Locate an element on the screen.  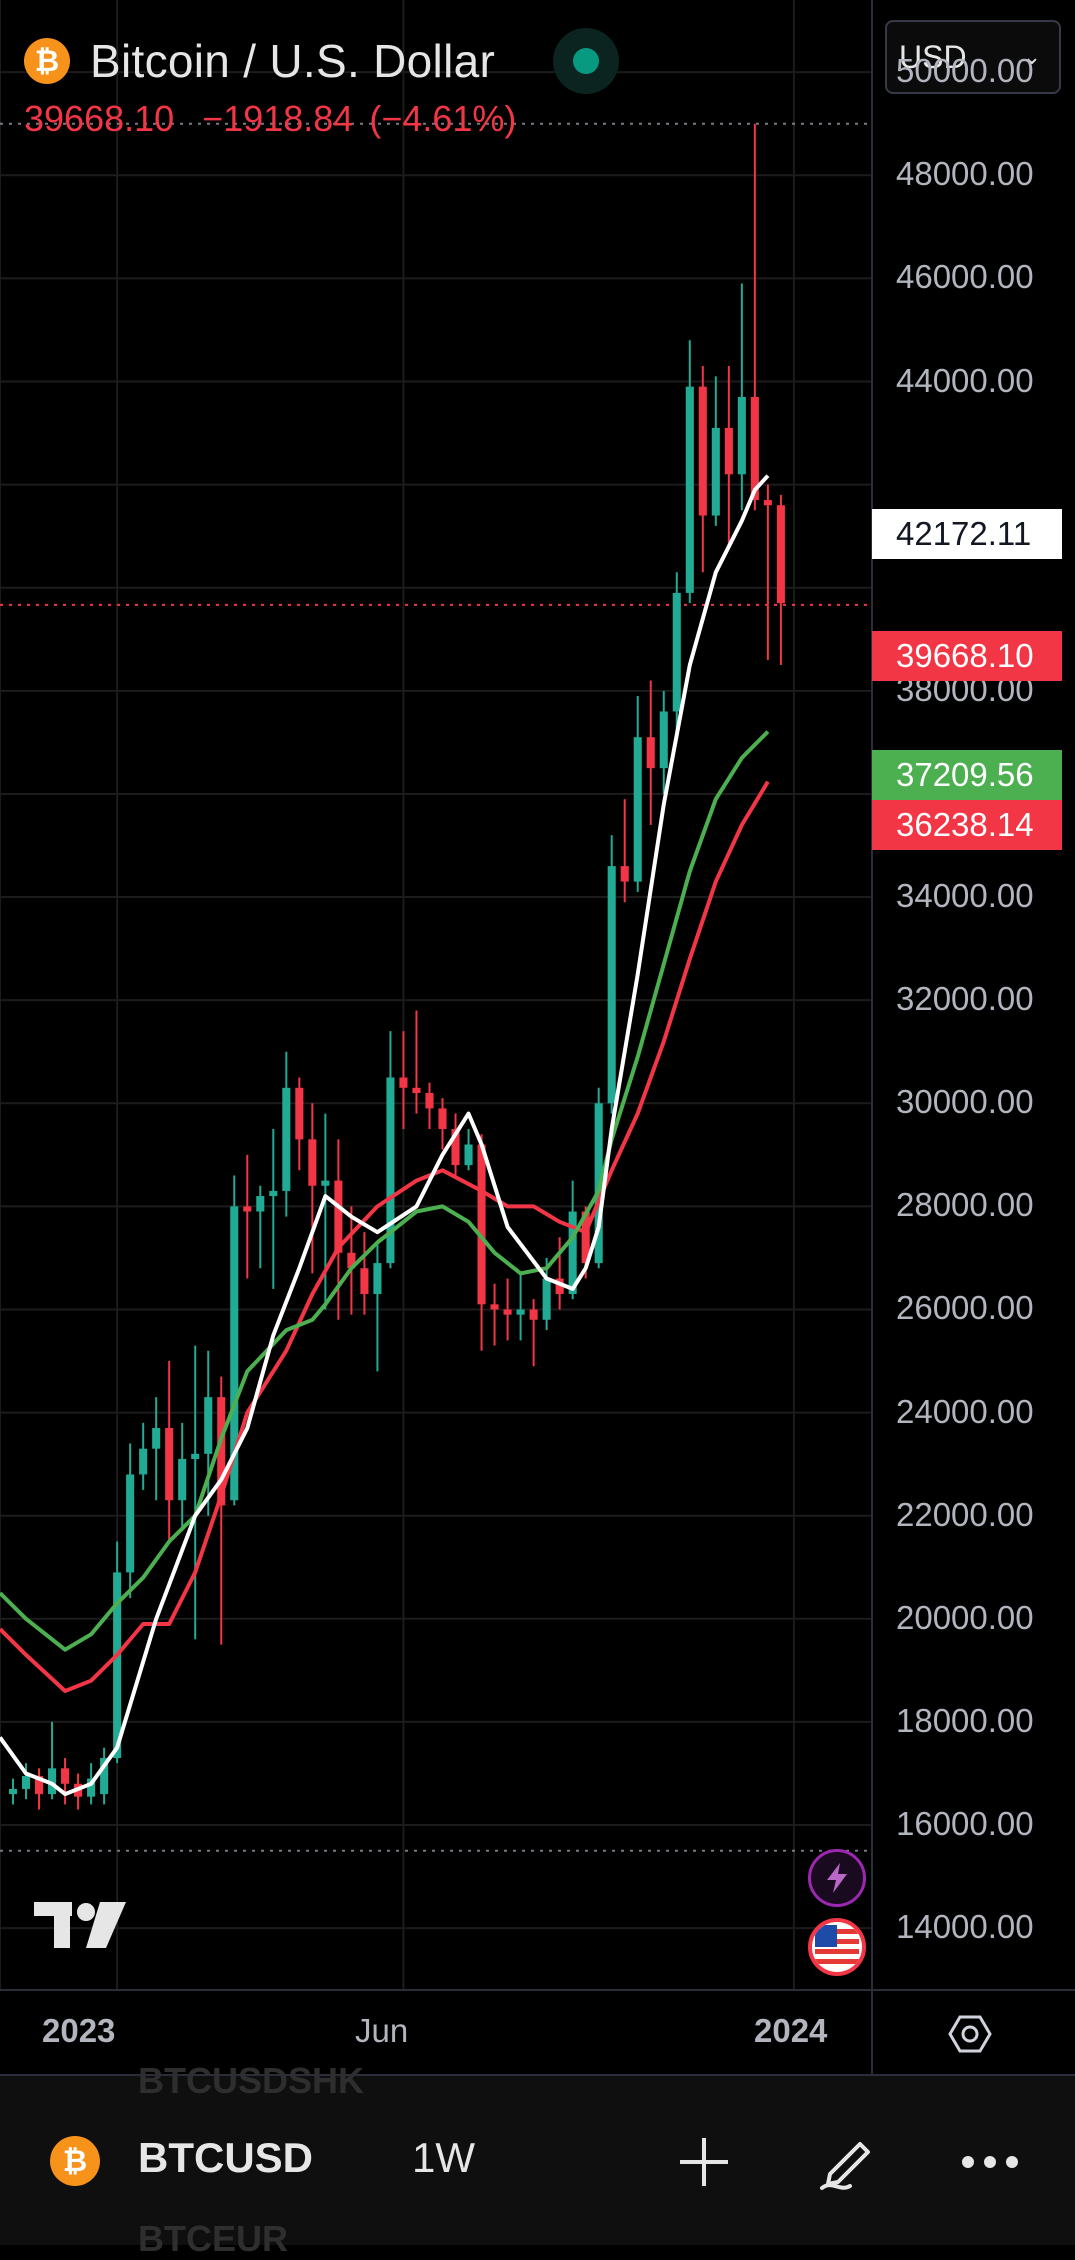
price-quote: 39668.10 −1918.84 (−4.61%) is located at coordinates (279, 119).